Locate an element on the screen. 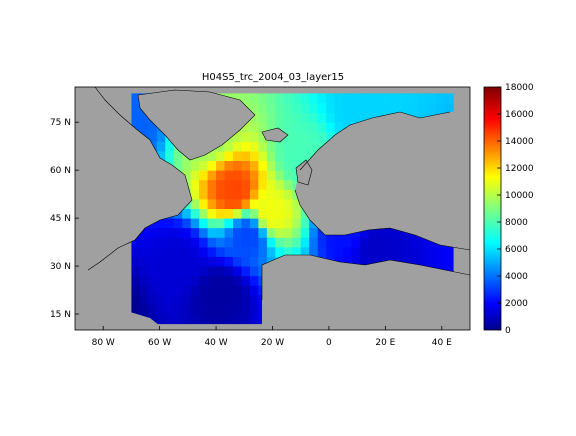  colorbar-tick-label: 10000 is located at coordinates (519, 196).